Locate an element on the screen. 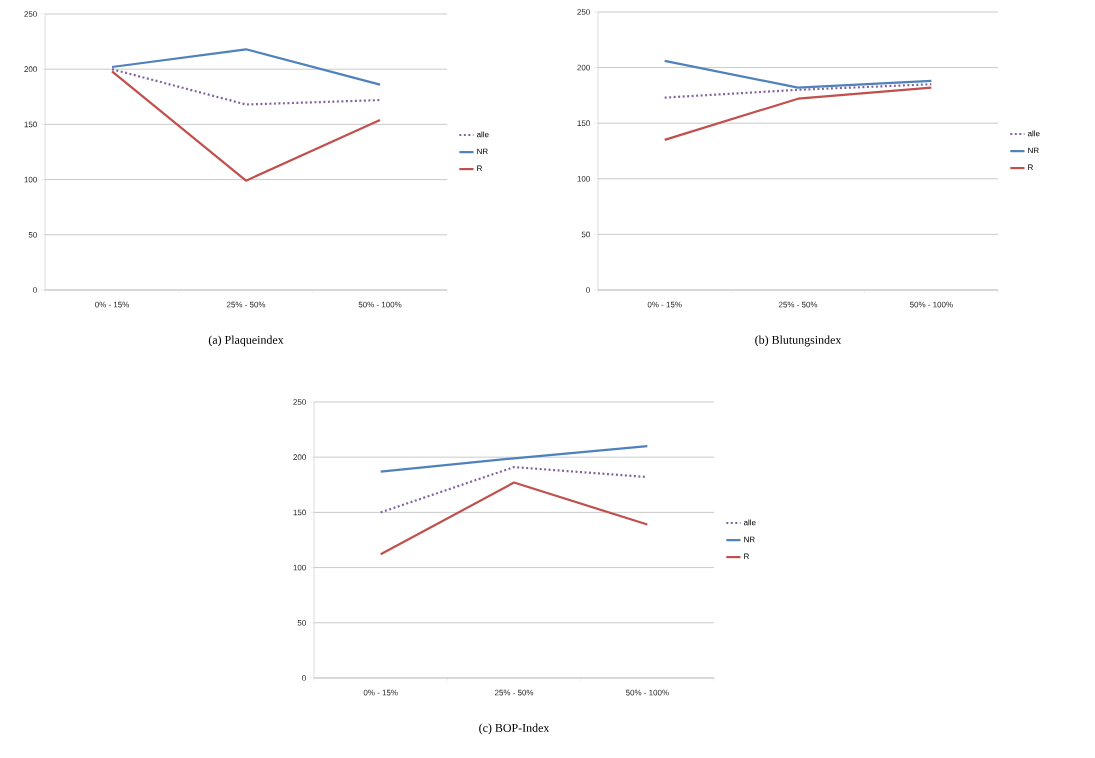  text: (b) Blutungsindex is located at coordinates (798, 341).